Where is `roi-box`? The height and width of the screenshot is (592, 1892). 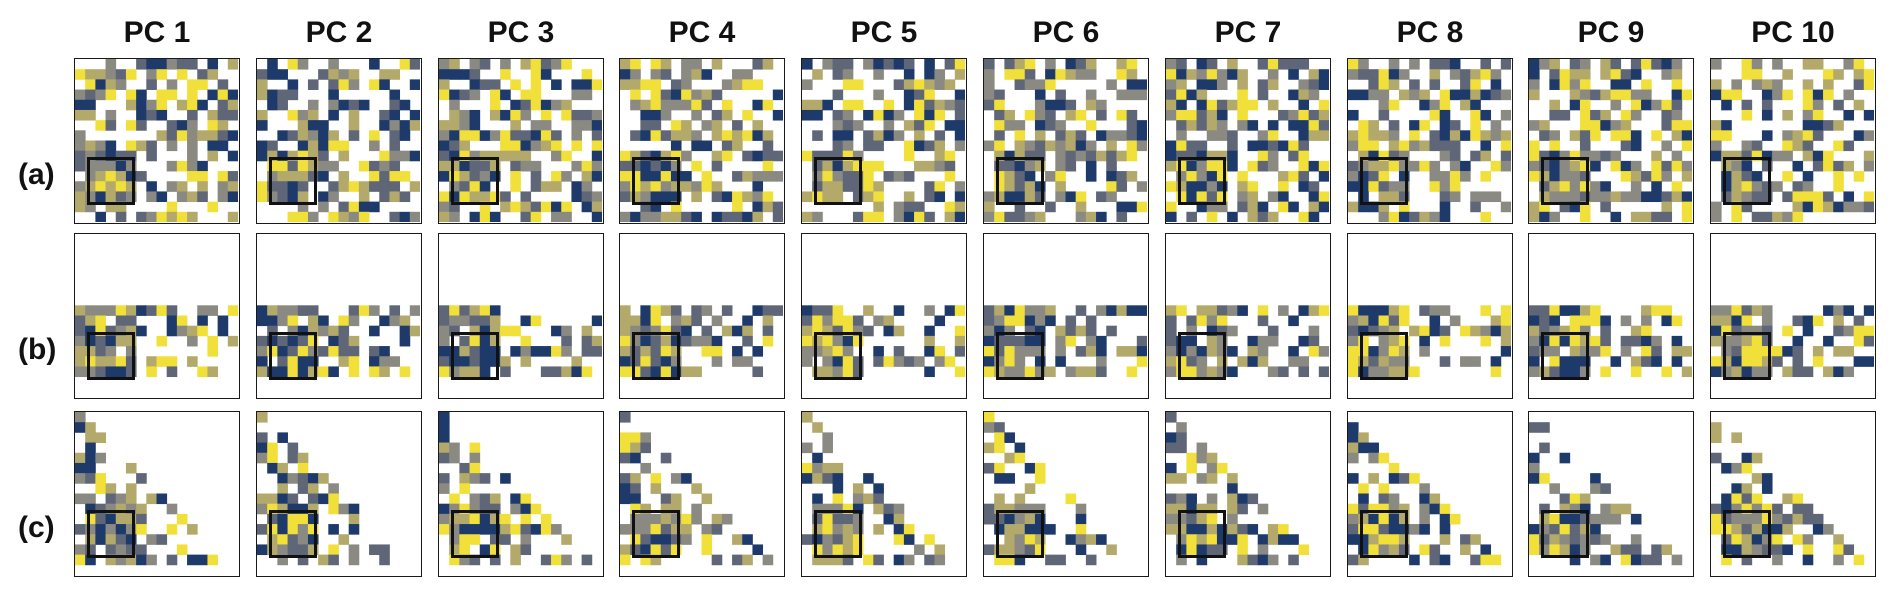 roi-box is located at coordinates (475, 534).